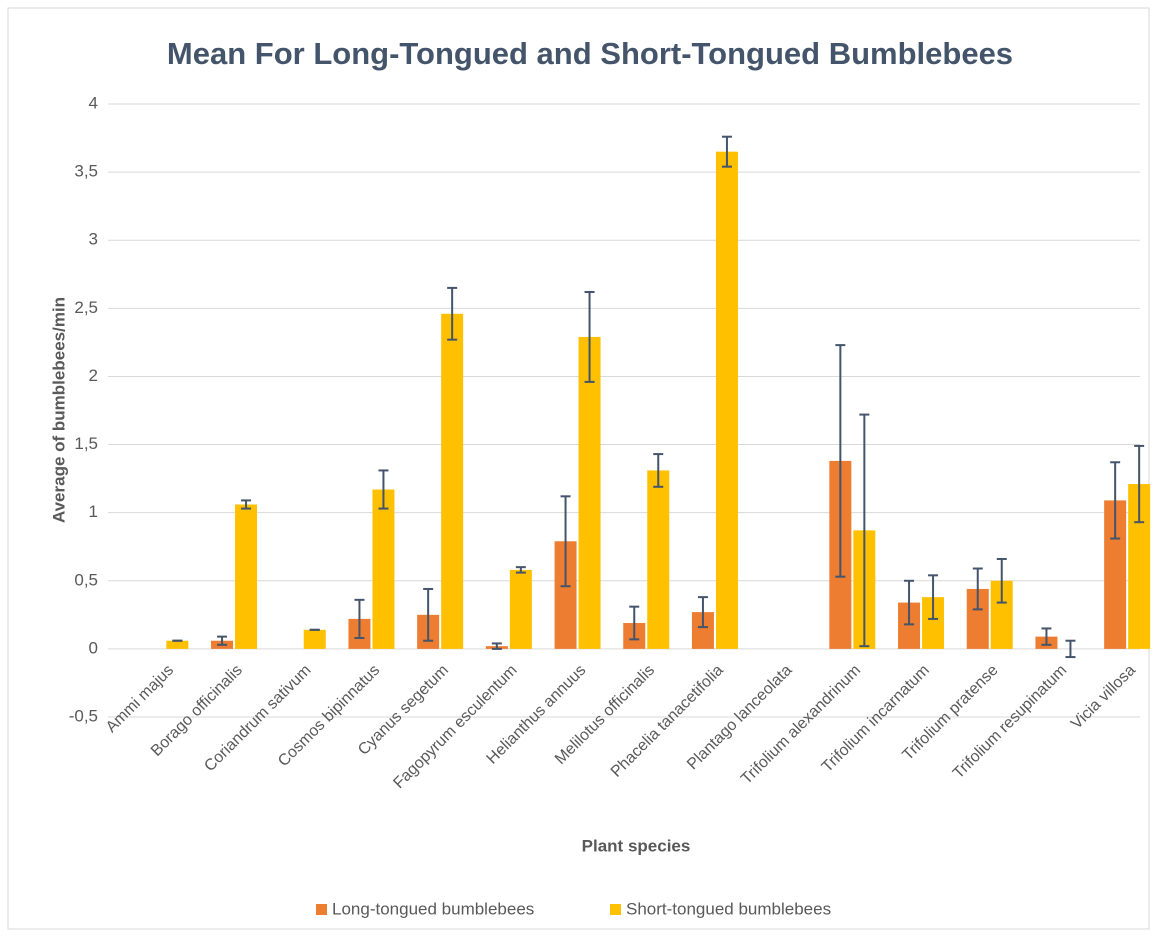 This screenshot has width=1157, height=942. Describe the element at coordinates (93, 647) in the screenshot. I see `y-tick-label: 0` at that location.